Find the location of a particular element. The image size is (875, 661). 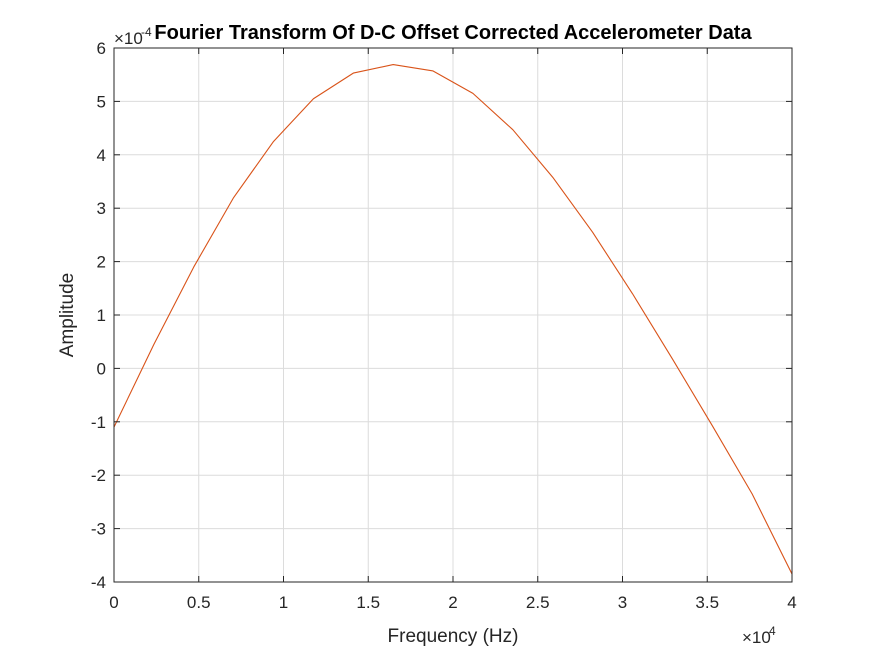

x-tick-label: 1 is located at coordinates (283, 602).